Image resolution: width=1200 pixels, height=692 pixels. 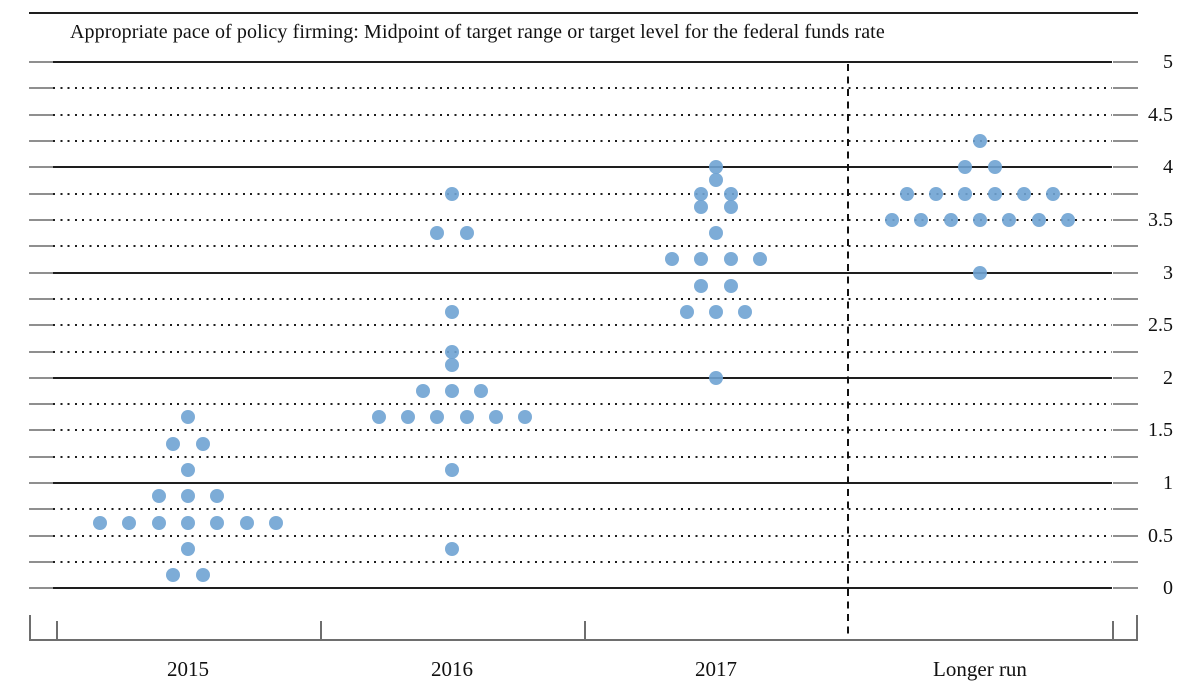 I want to click on y-axis-tick-label: 3, so click(x=1168, y=272).